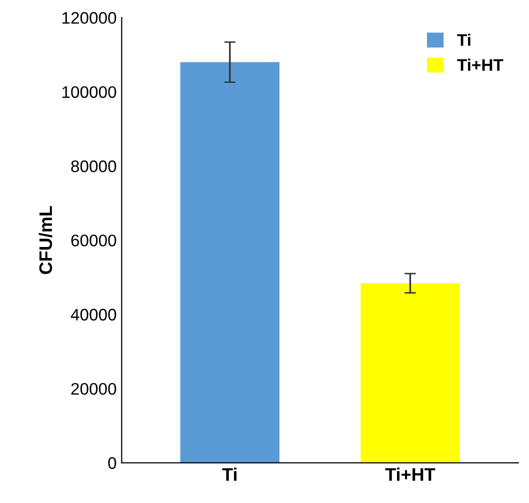  I want to click on y-tick-label: 120000, so click(89, 18).